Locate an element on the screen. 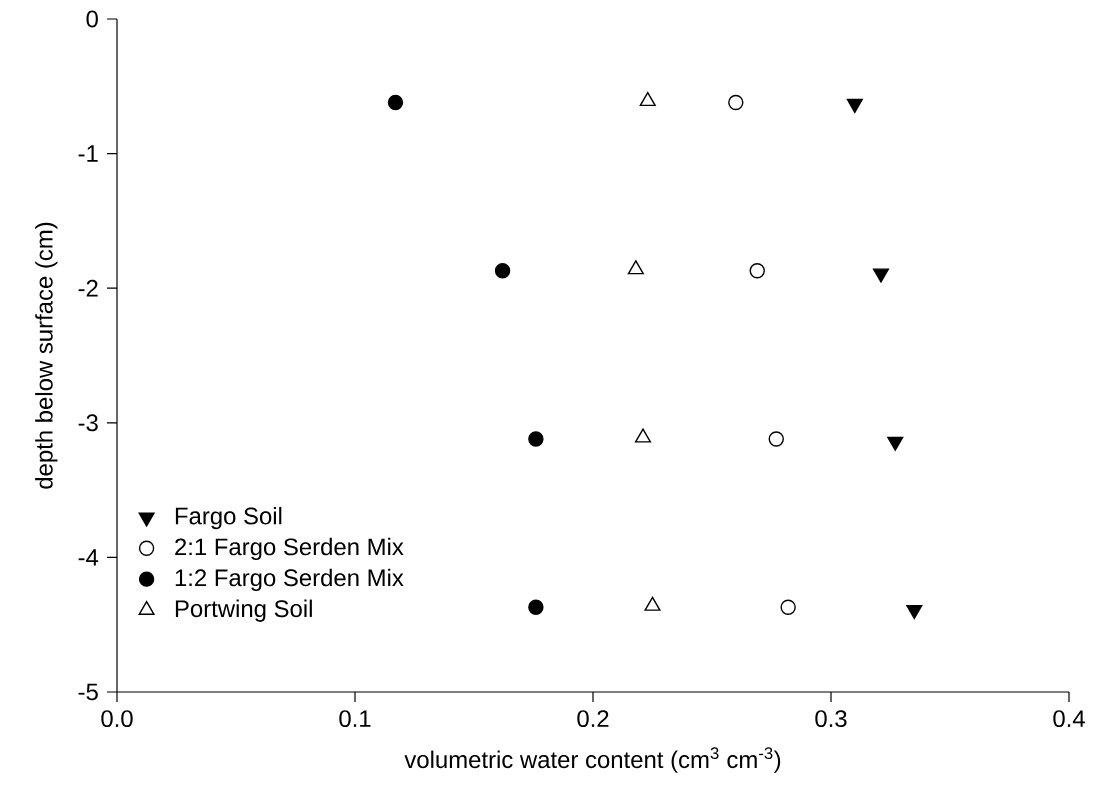 The image size is (1097, 806). legend-label: Fargo Soil is located at coordinates (228, 518).